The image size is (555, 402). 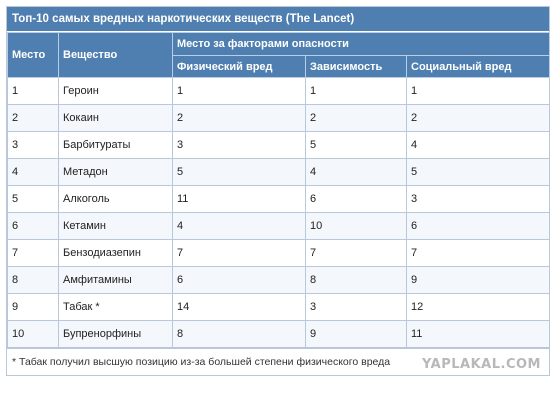 What do you see at coordinates (478, 91) in the screenshot?
I see `cell-social-harm: 1` at bounding box center [478, 91].